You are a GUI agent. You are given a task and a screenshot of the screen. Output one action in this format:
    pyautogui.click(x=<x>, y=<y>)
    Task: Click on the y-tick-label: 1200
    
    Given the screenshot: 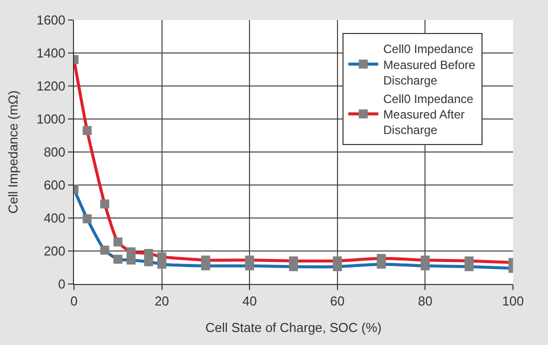 What is the action you would take?
    pyautogui.click(x=51, y=86)
    